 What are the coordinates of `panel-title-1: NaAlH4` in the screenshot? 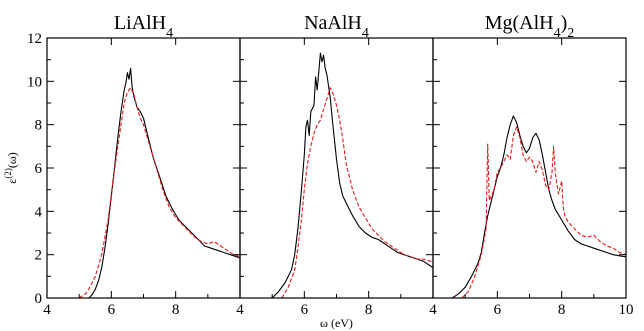 It's located at (336, 26).